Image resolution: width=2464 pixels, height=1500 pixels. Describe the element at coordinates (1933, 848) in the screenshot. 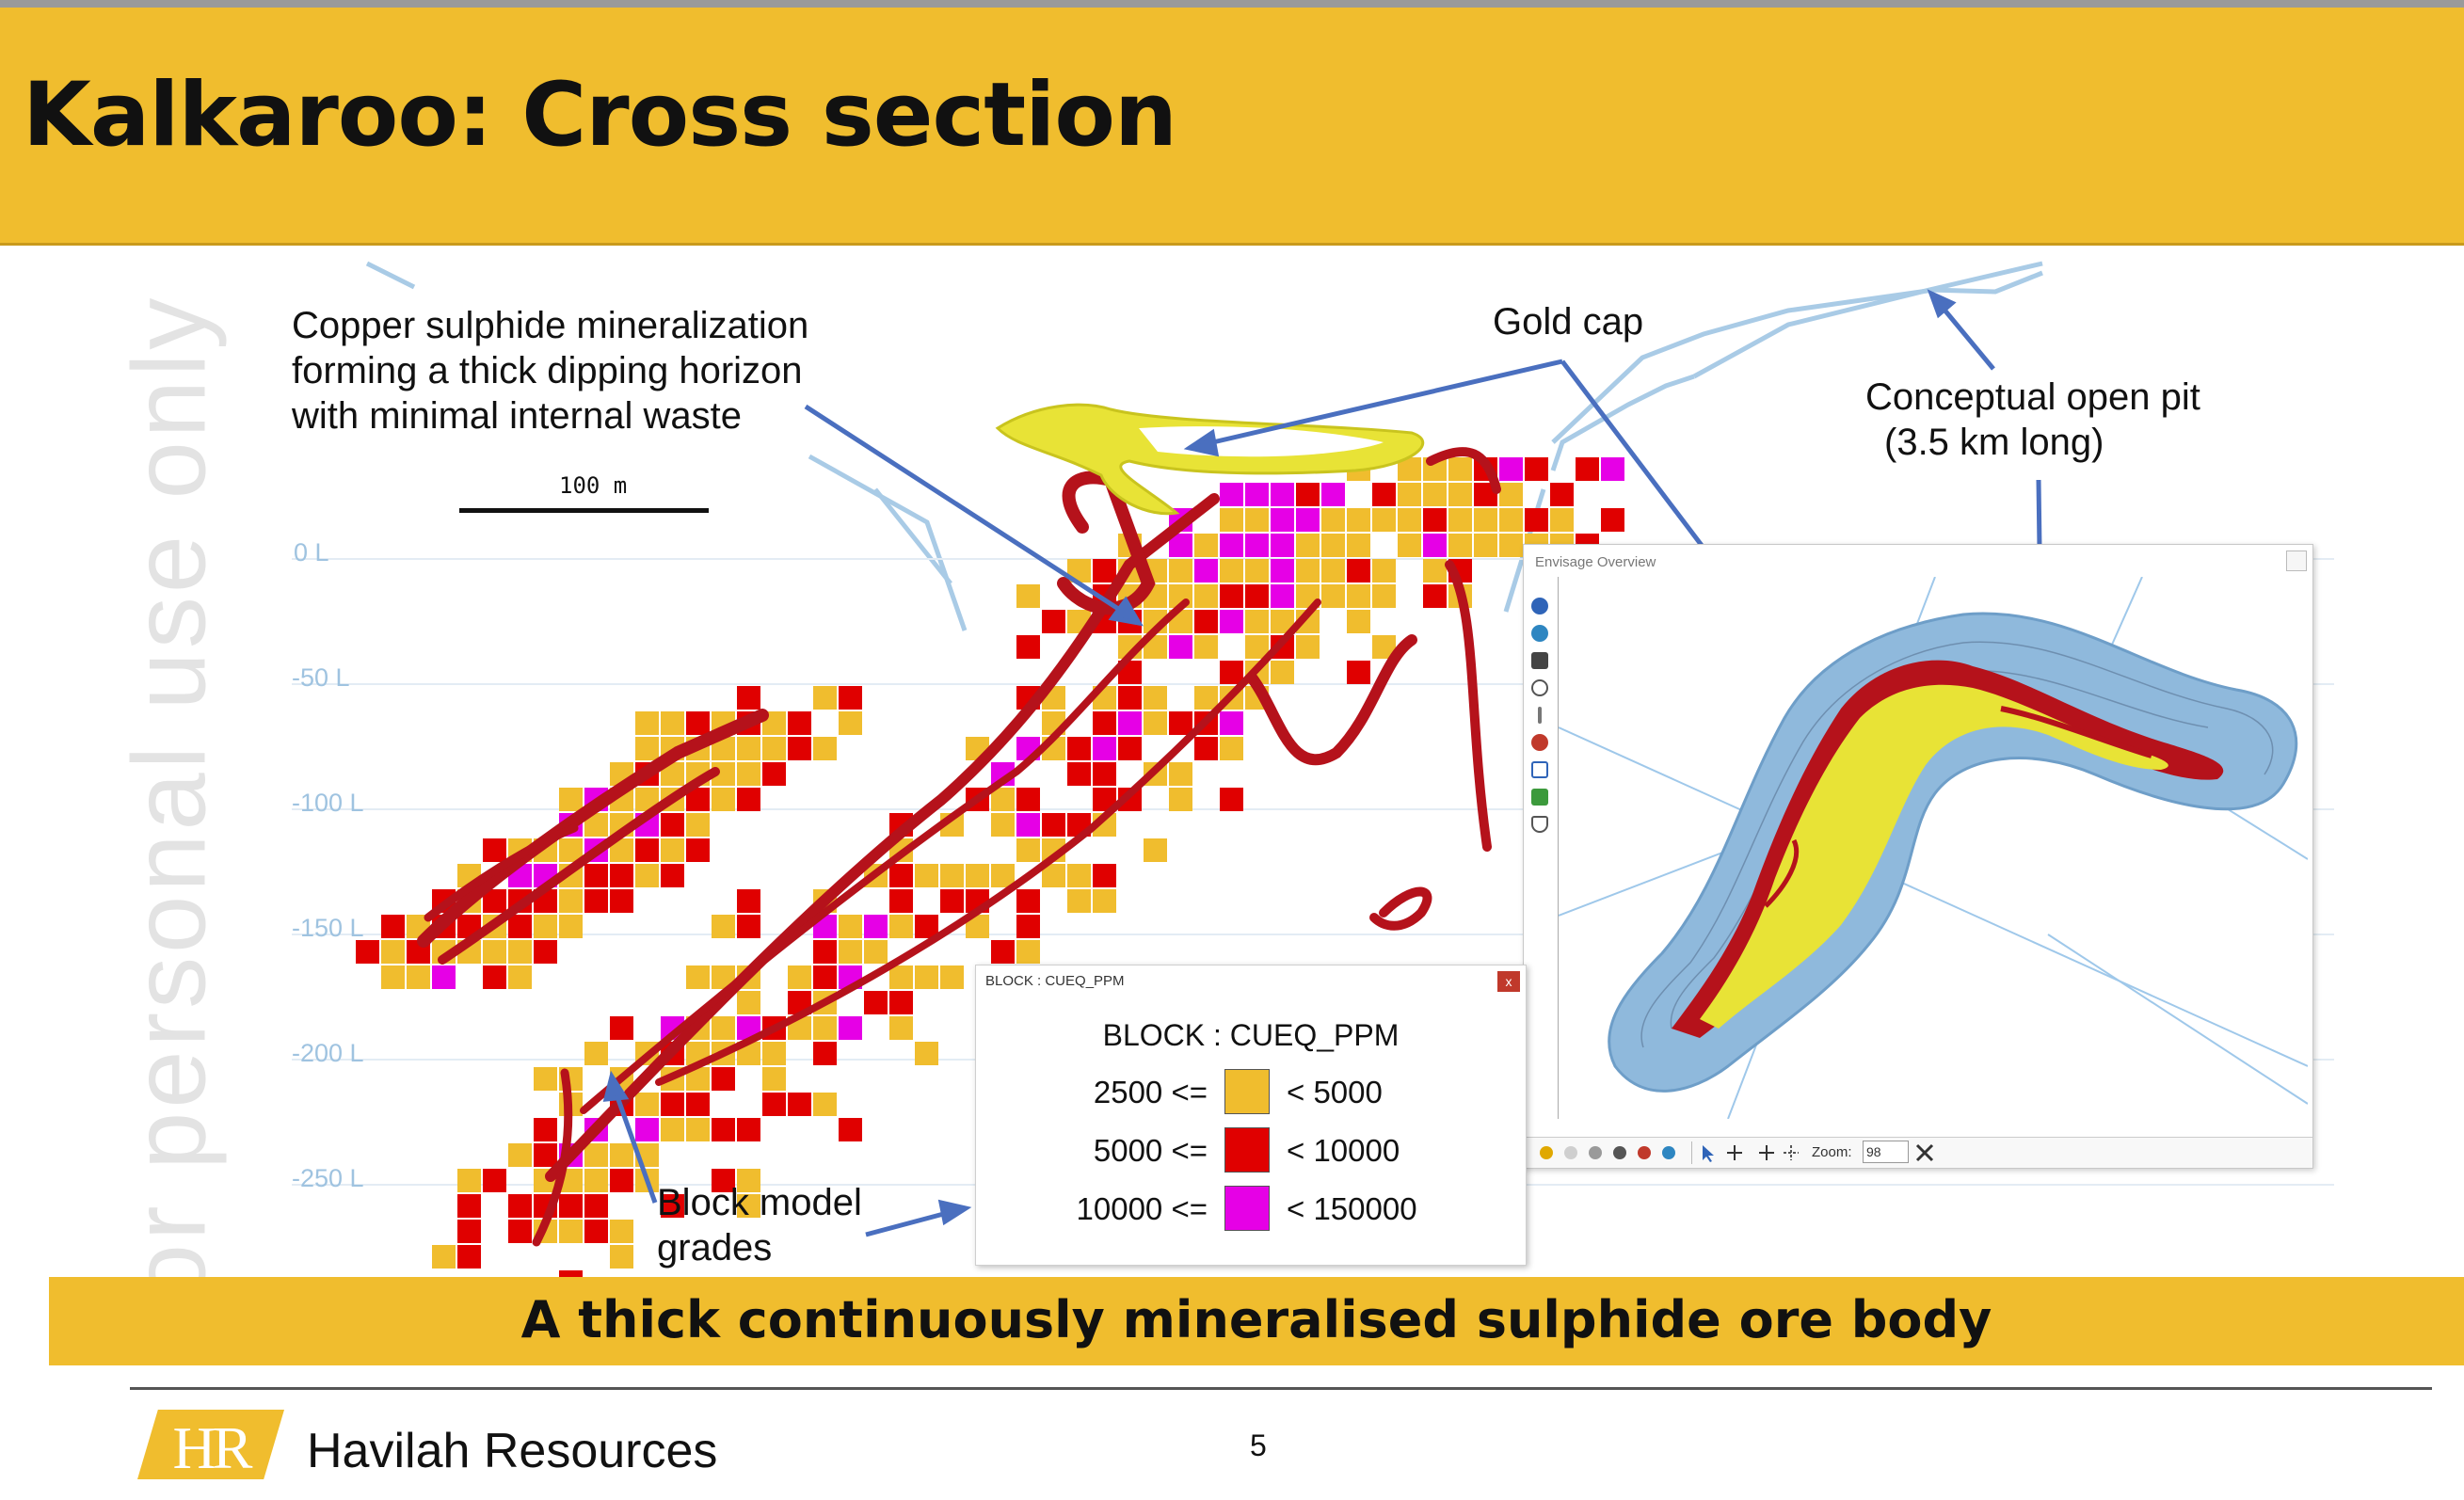

I see `envisage-3d-view` at that location.